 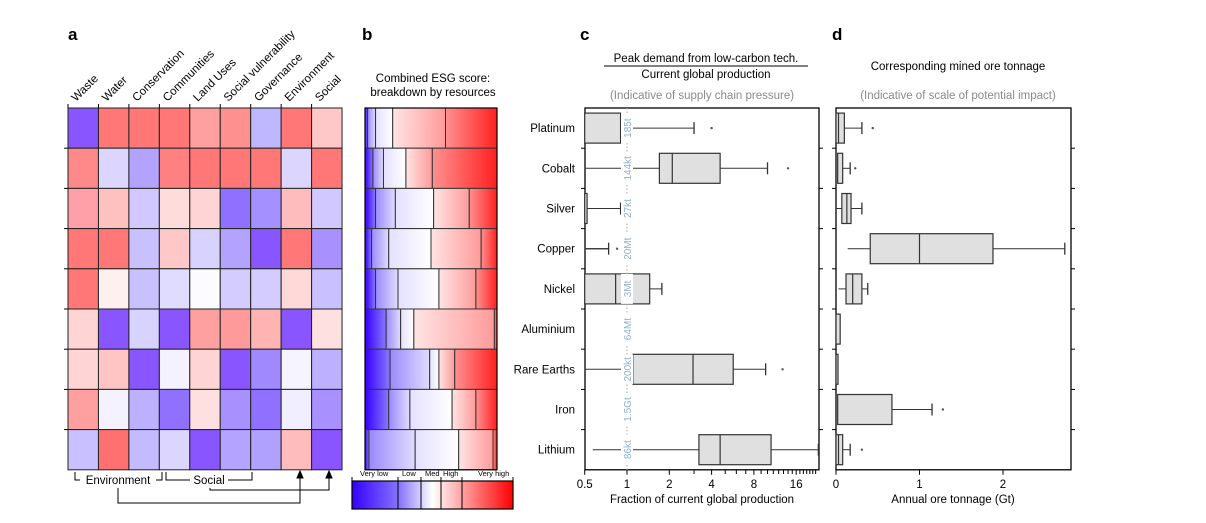 What do you see at coordinates (1003, 485) in the screenshot?
I see `x-tick-label: 2` at bounding box center [1003, 485].